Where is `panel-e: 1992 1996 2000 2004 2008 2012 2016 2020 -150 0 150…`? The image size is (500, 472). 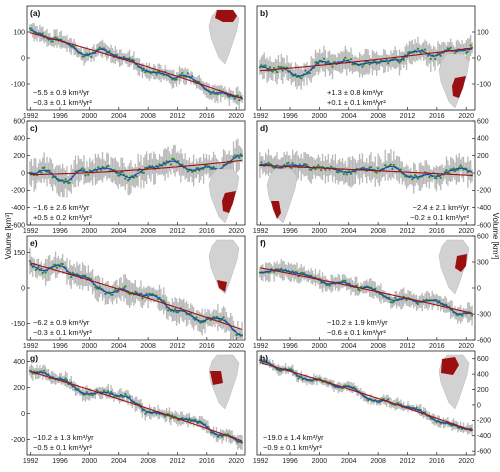 panel-e: 1992 1996 2000 2004 2008 2012 2016 2020 -150 0 150… is located at coordinates (128, 292).